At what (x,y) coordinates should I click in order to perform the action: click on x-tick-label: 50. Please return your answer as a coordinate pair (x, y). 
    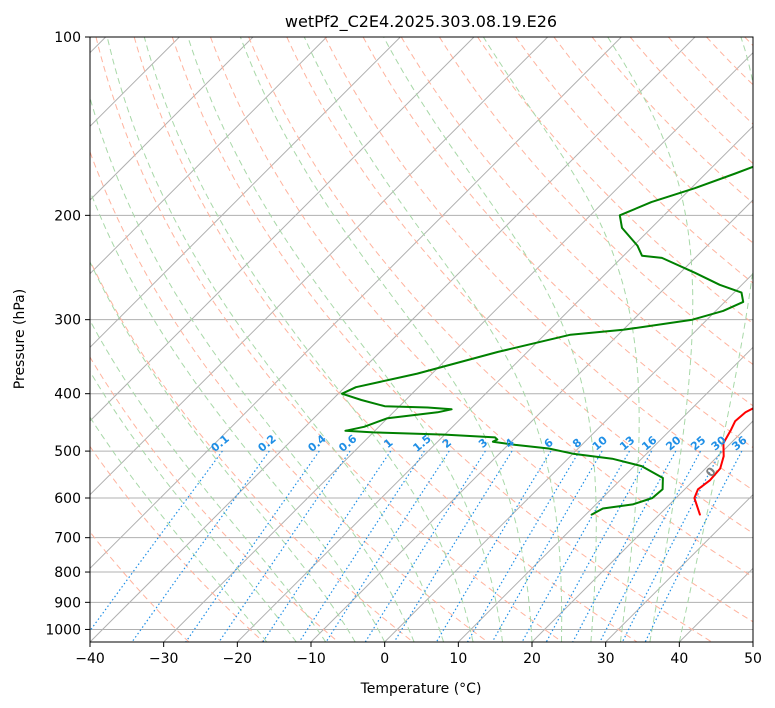
    Looking at the image, I should click on (753, 659).